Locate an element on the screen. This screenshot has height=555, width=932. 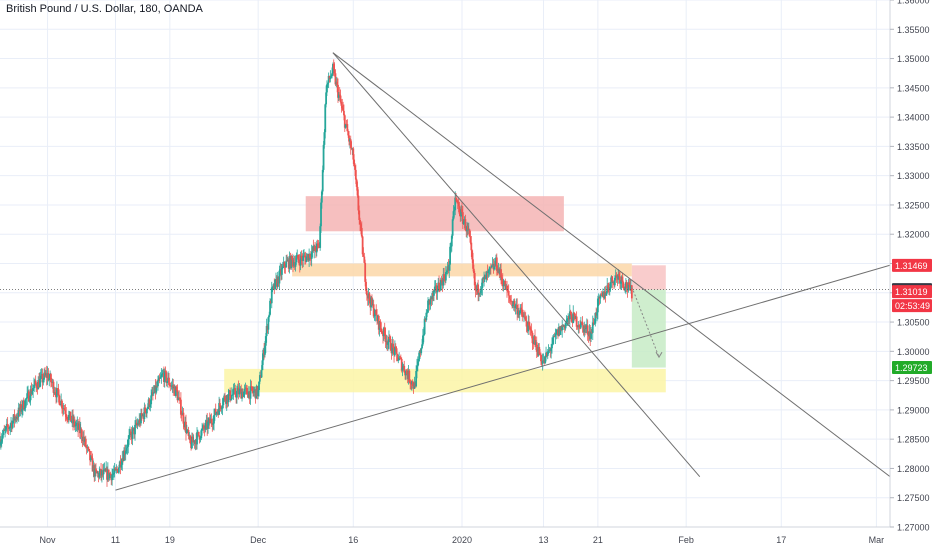
y-tick-label: 1.27000 is located at coordinates (913, 528).